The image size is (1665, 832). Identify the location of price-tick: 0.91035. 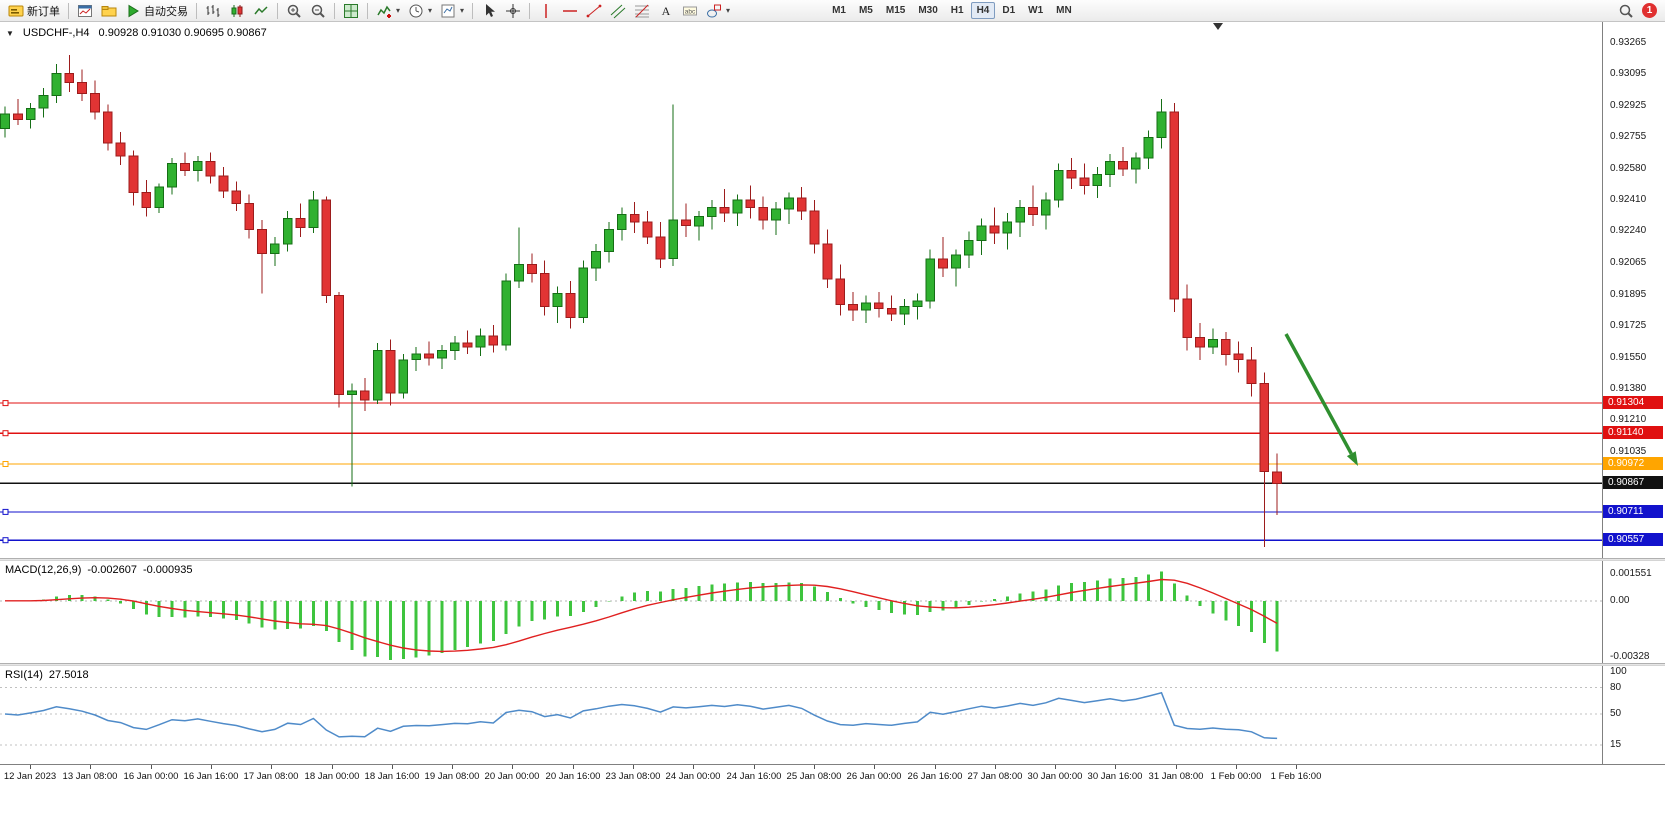
(1628, 451).